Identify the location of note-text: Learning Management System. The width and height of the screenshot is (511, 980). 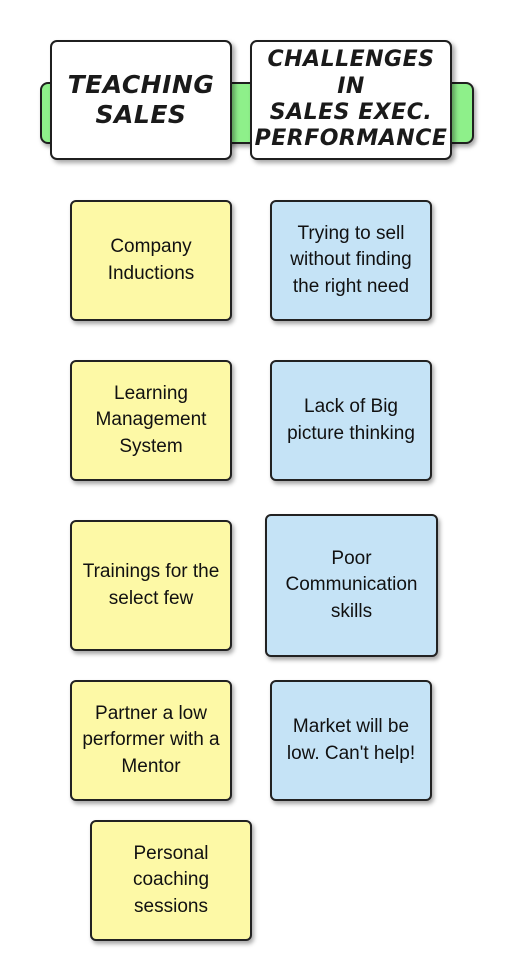
(151, 420).